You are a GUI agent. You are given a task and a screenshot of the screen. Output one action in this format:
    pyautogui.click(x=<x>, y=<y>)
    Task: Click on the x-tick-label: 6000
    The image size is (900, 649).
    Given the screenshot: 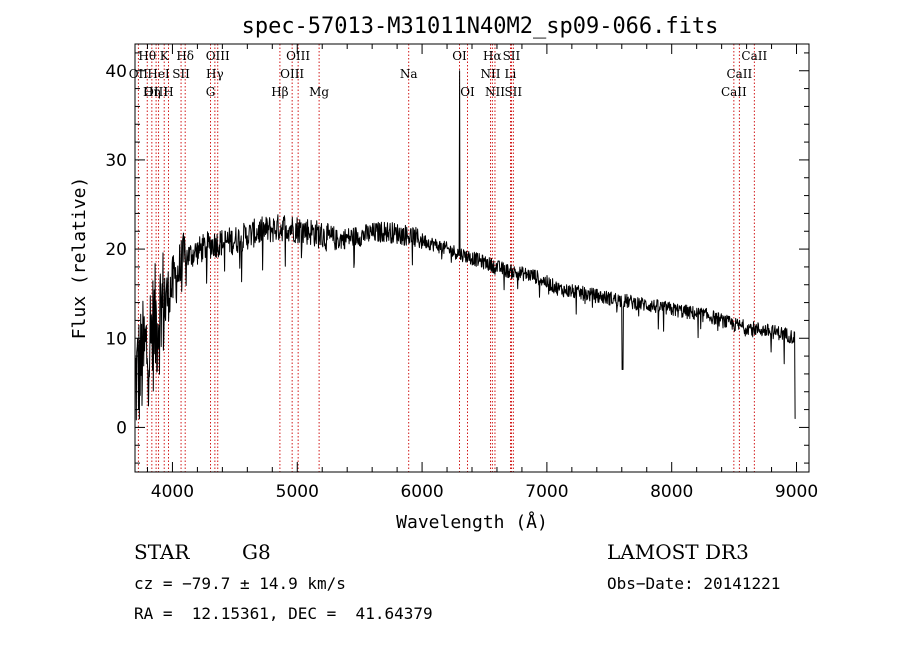 What is the action you would take?
    pyautogui.click(x=421, y=492)
    